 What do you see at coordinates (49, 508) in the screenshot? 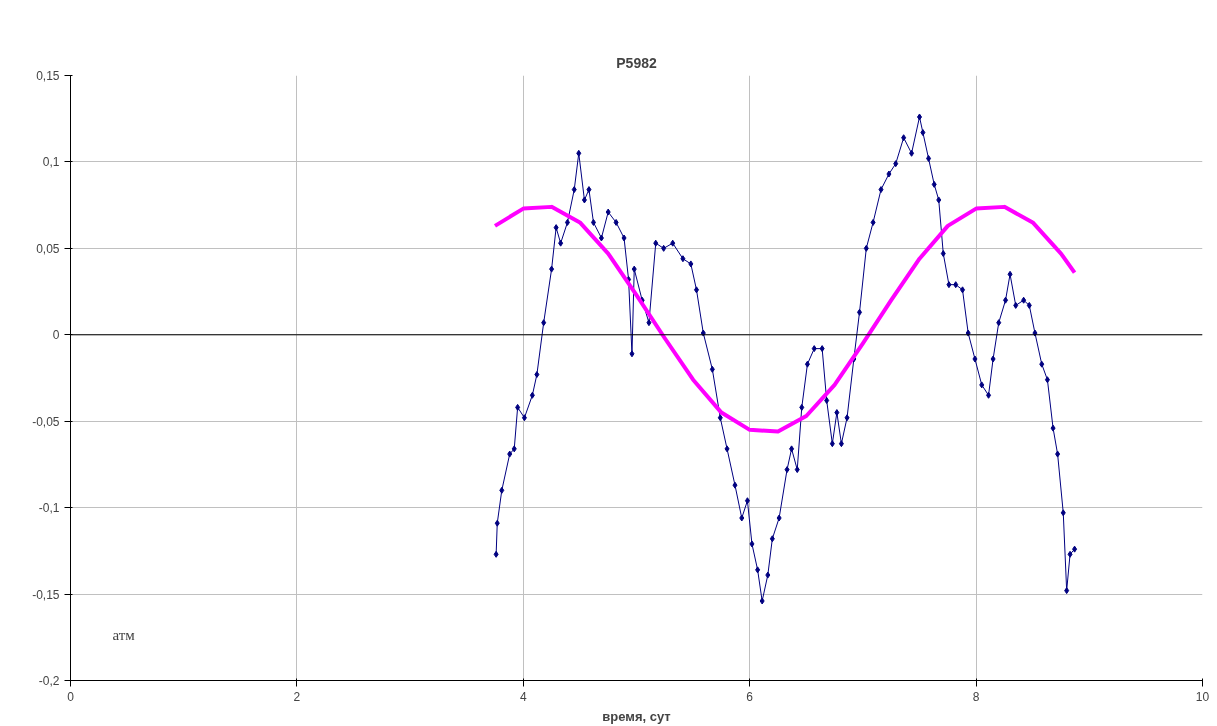
I see `y-tick-label: -0,1` at bounding box center [49, 508].